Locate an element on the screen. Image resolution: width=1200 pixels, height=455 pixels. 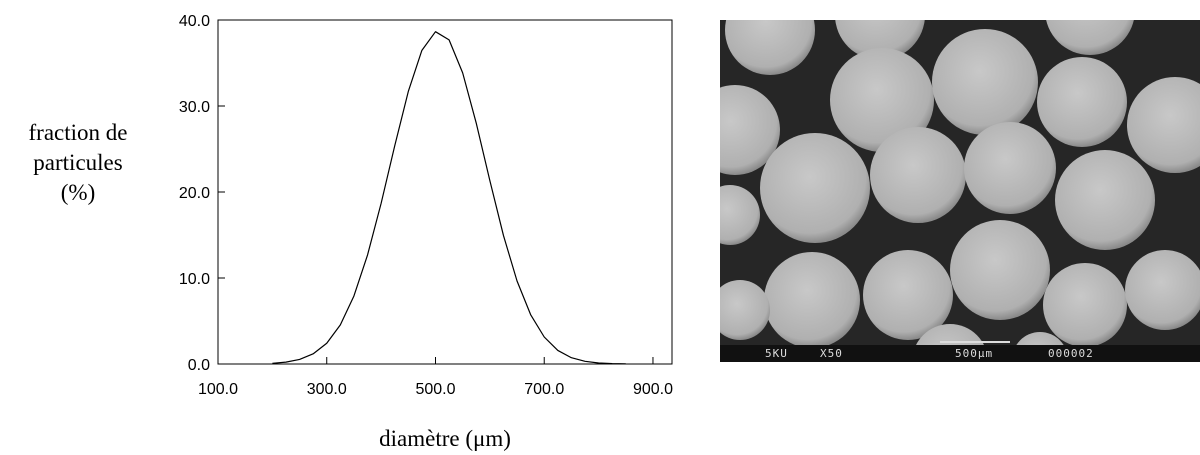
y-tick-label: 0.0 is located at coordinates (199, 365).